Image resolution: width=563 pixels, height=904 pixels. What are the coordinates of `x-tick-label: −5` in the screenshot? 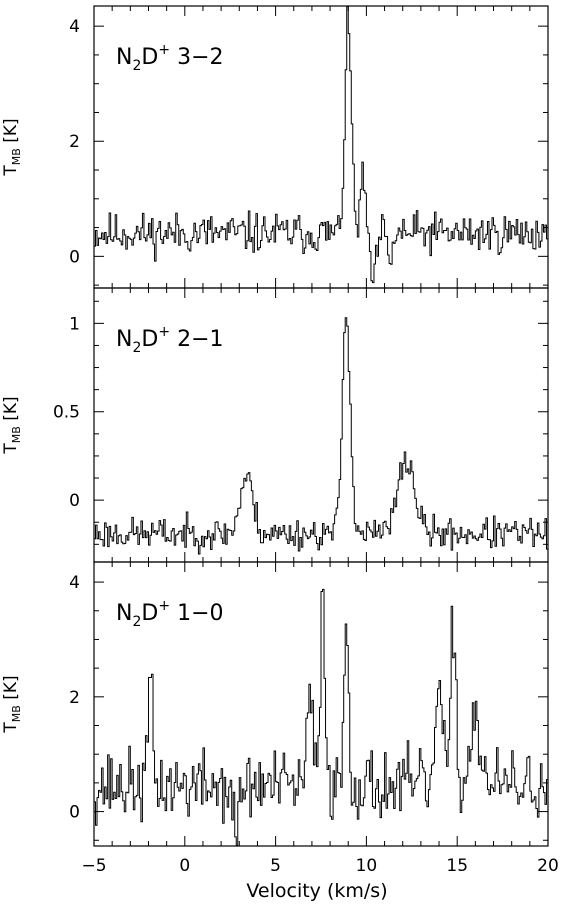 It's located at (93, 866).